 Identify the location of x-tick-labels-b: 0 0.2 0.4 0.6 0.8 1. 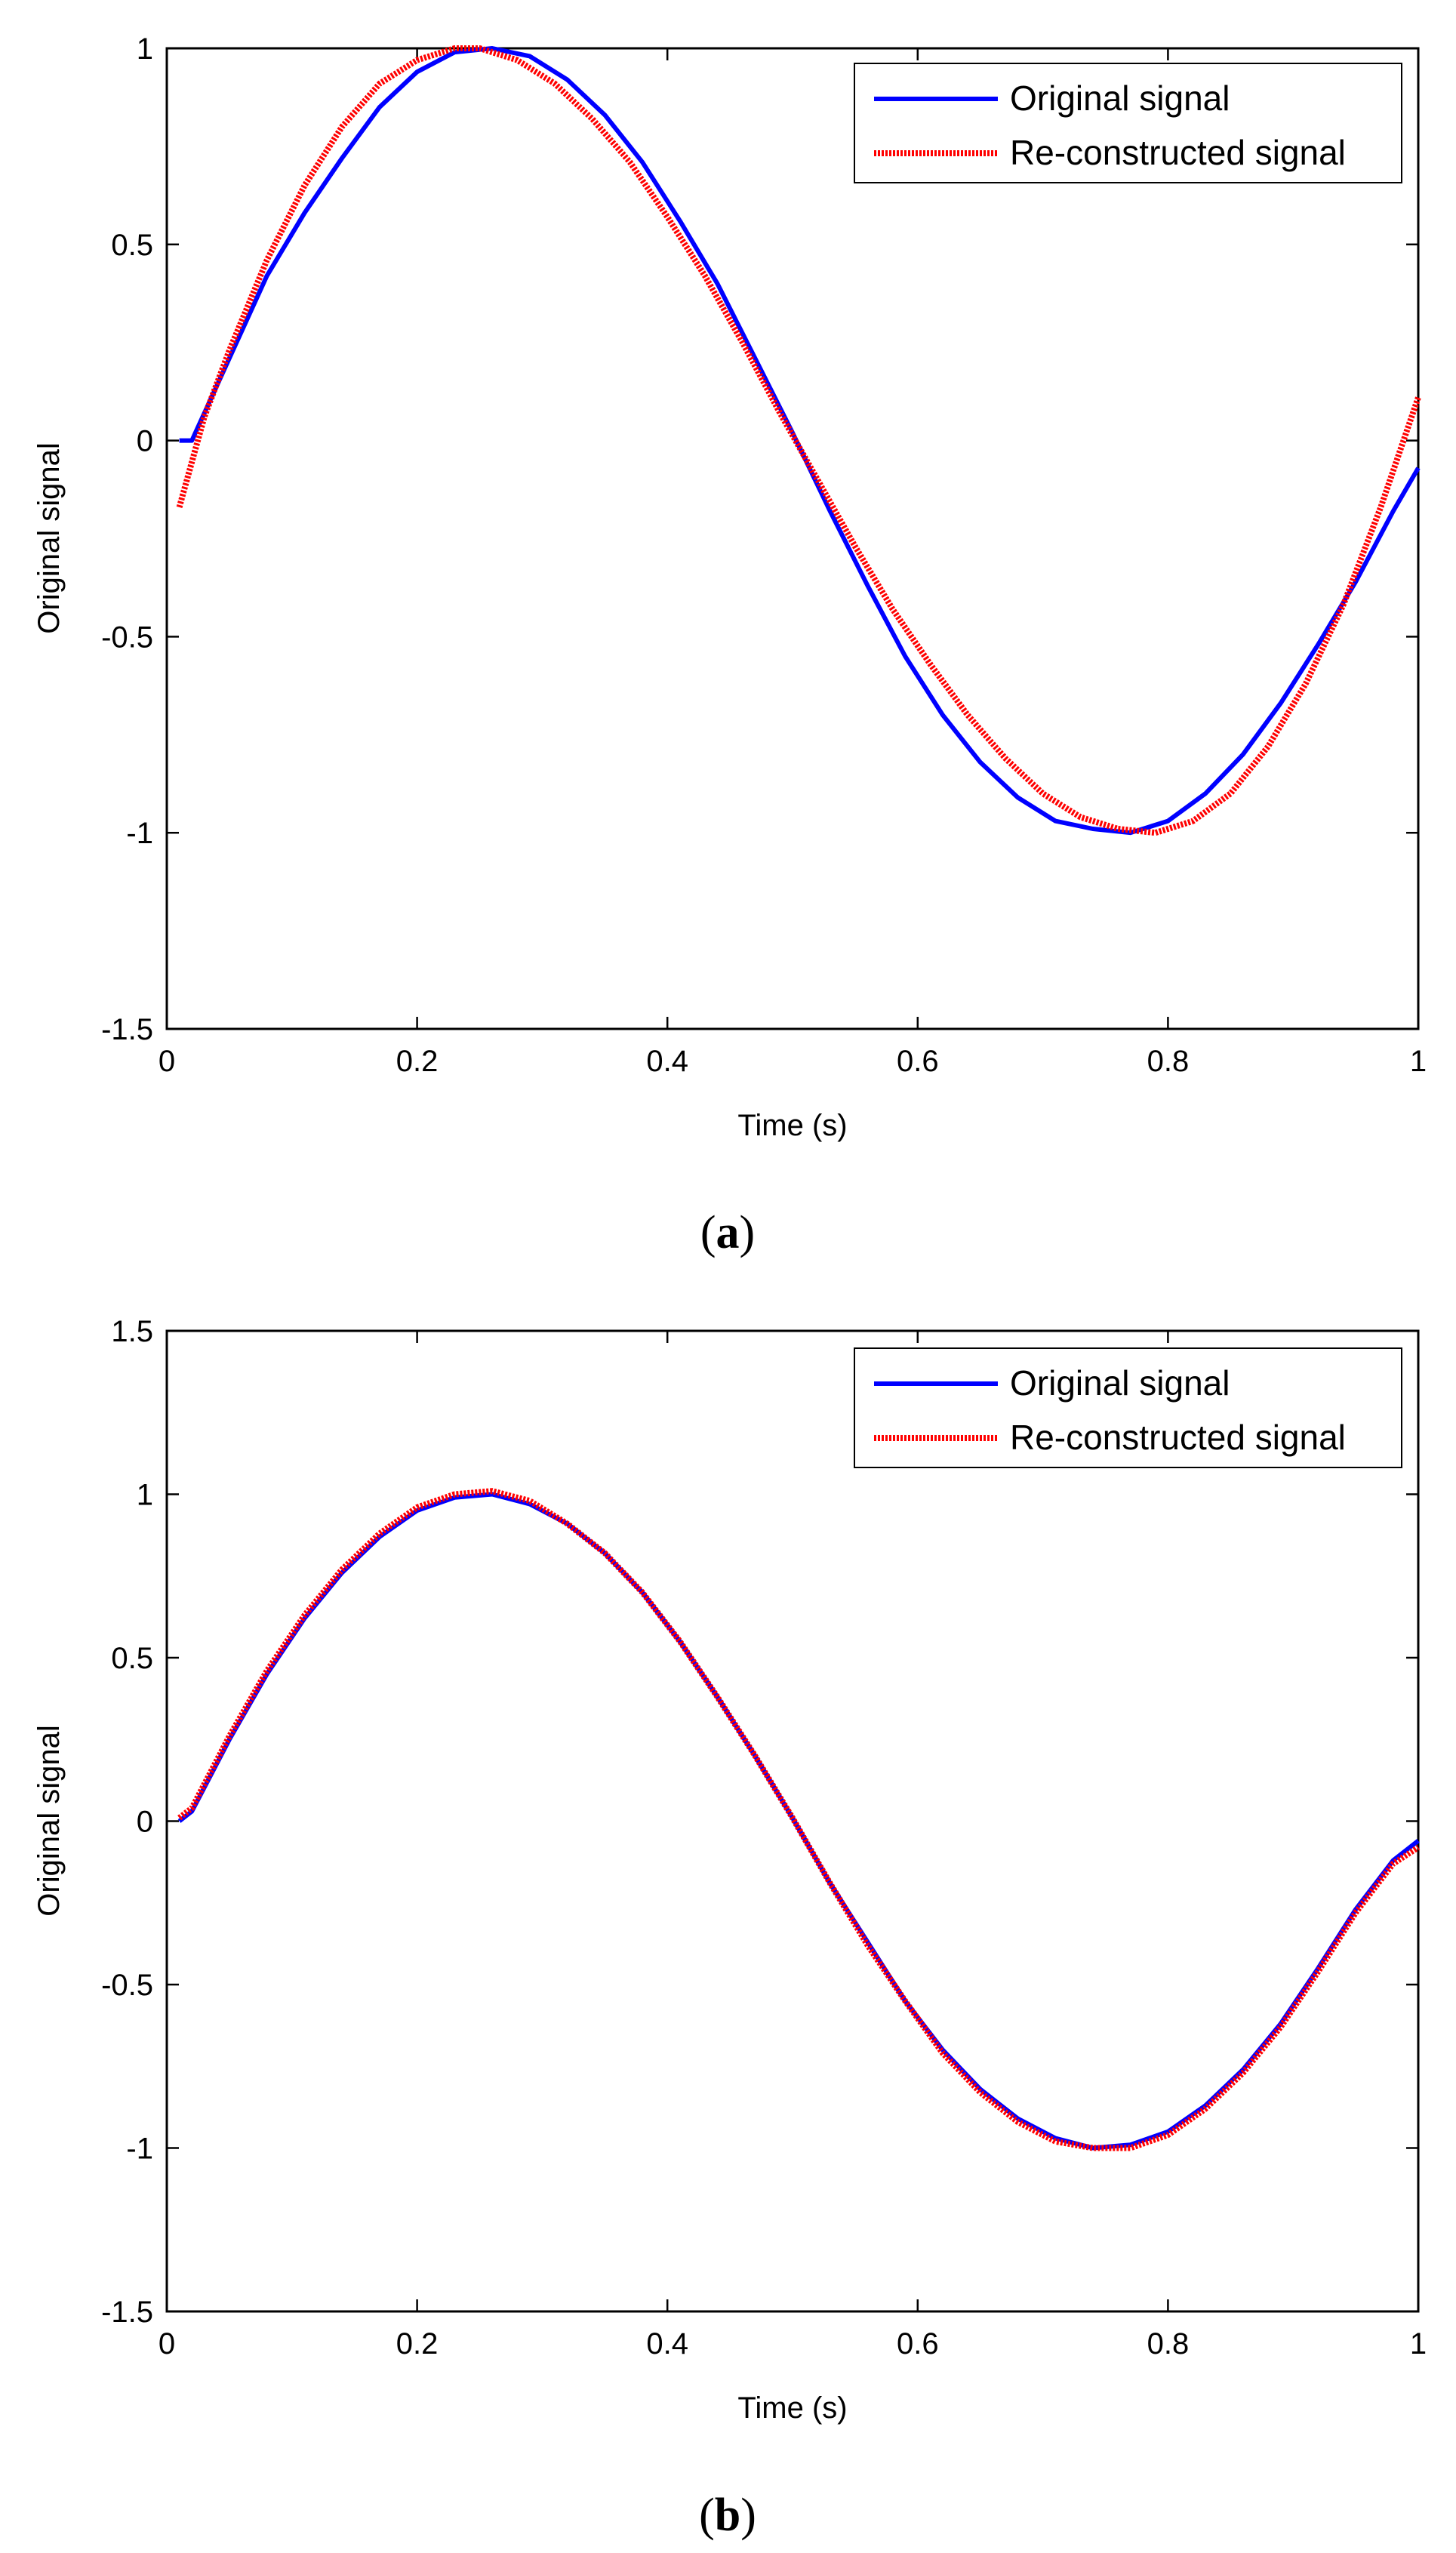
(793, 2344).